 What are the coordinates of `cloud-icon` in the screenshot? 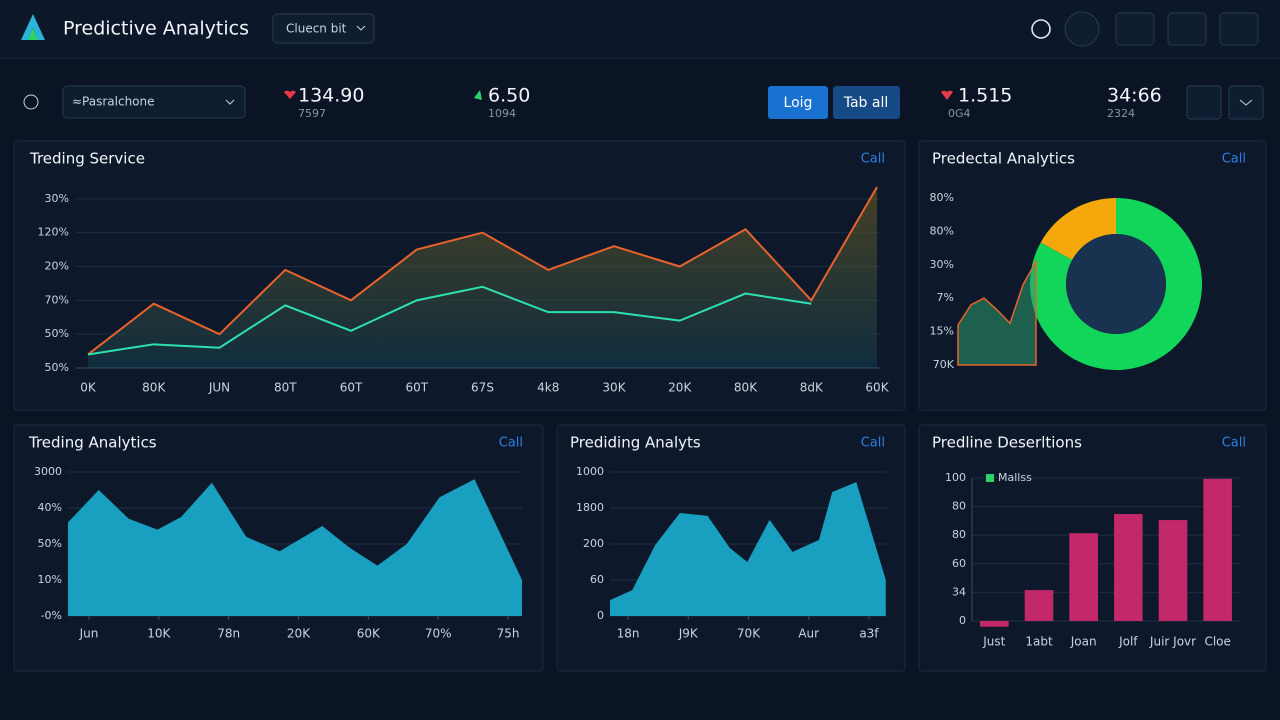 It's located at (31, 102).